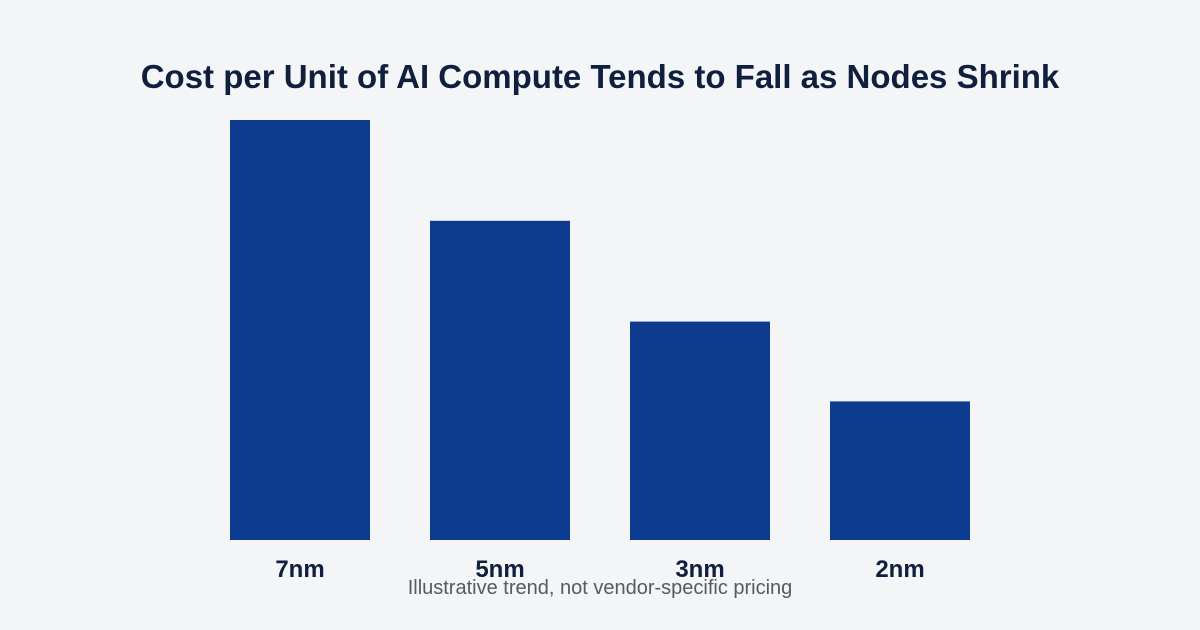  Describe the element at coordinates (500, 380) in the screenshot. I see `bar-5nm` at that location.